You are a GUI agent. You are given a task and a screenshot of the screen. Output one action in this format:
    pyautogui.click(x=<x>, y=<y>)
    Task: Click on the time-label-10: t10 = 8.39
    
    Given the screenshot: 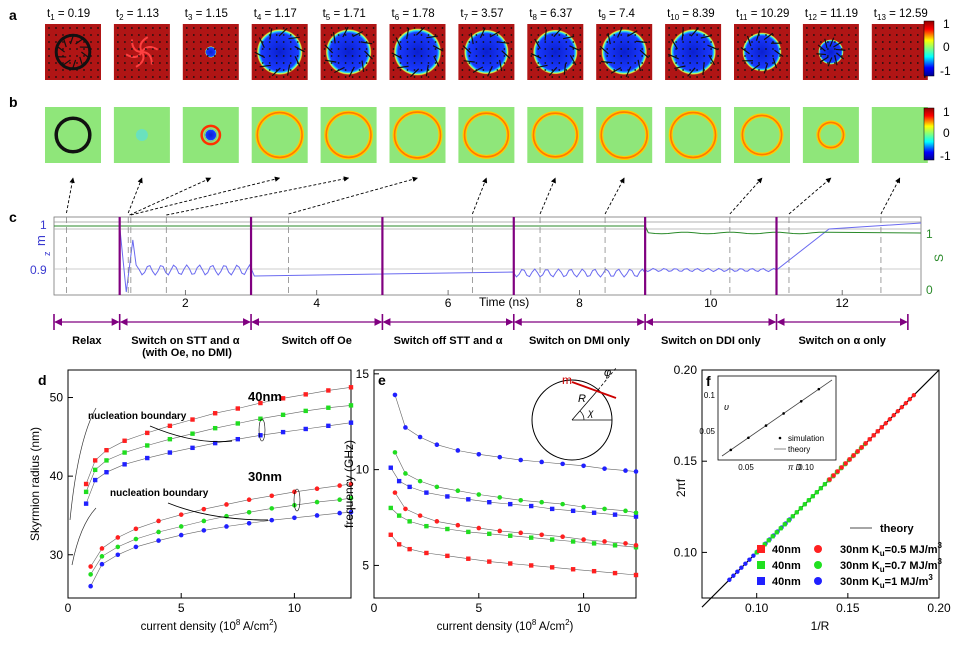 What is the action you would take?
    pyautogui.click(x=691, y=15)
    